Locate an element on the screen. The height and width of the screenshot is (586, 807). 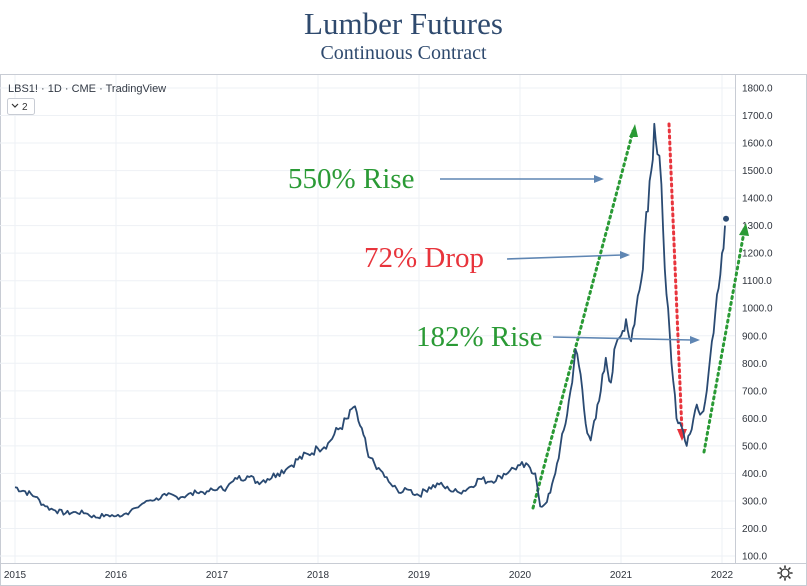
annotation-pointers is located at coordinates (570, 259).